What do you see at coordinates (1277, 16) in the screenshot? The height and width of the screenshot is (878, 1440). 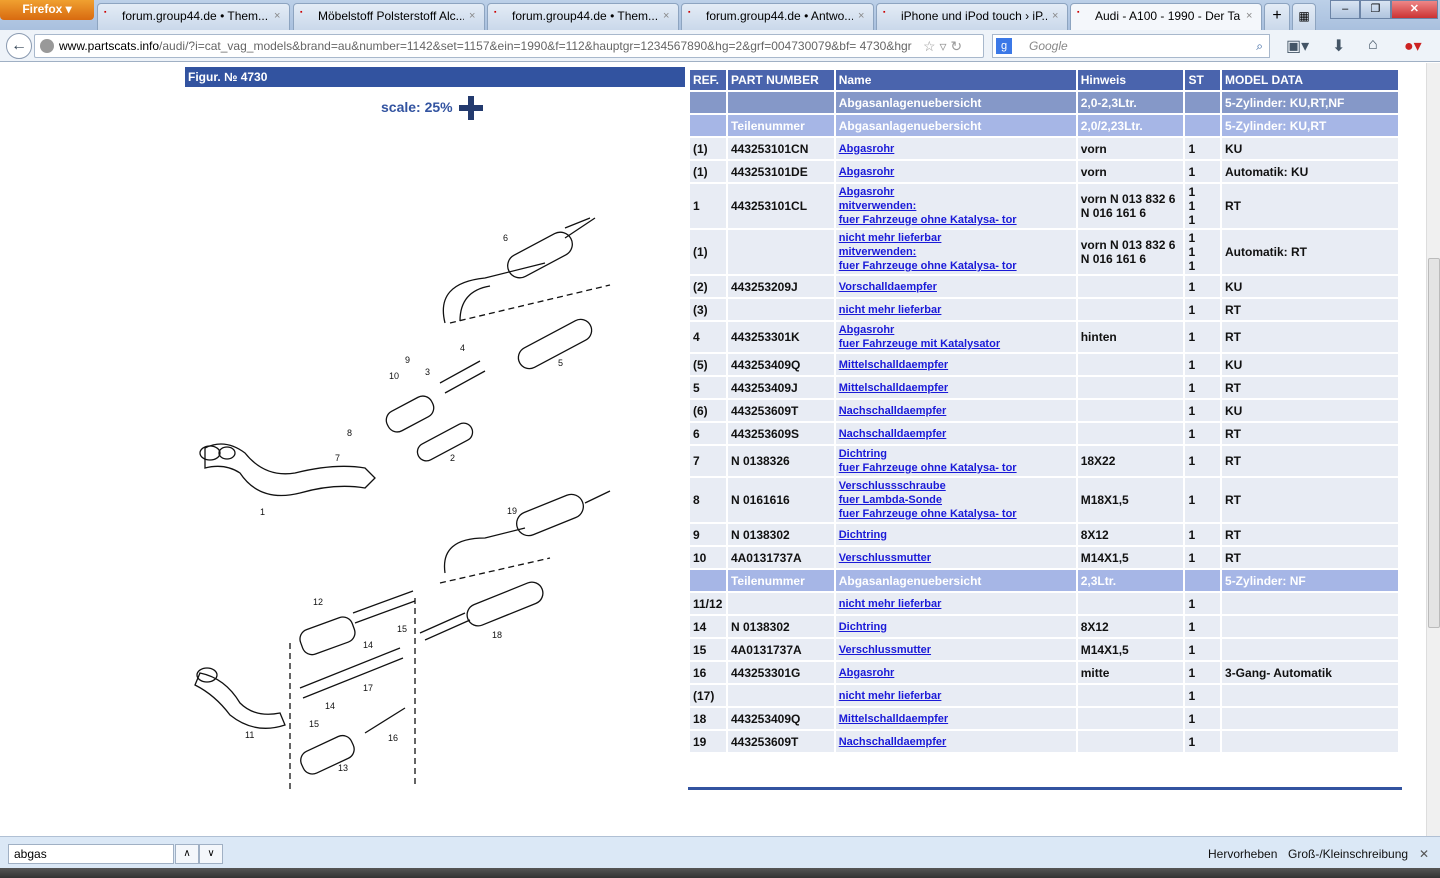 I see `new-tab-button: +` at bounding box center [1277, 16].